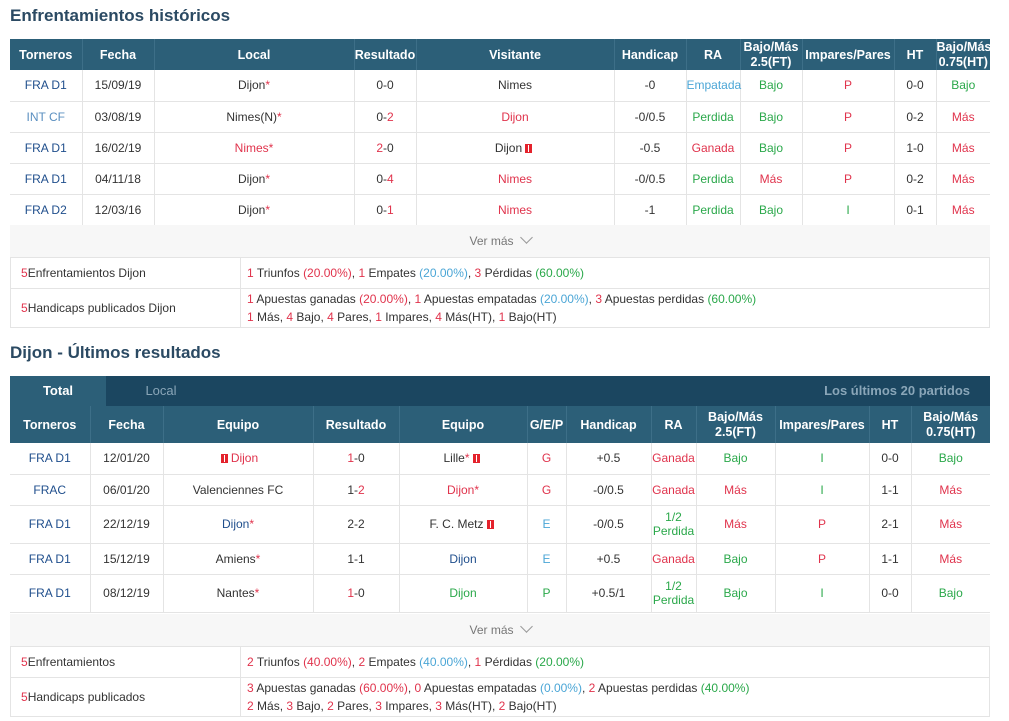  What do you see at coordinates (385, 117) in the screenshot?
I see `score-cell: 0-2` at bounding box center [385, 117].